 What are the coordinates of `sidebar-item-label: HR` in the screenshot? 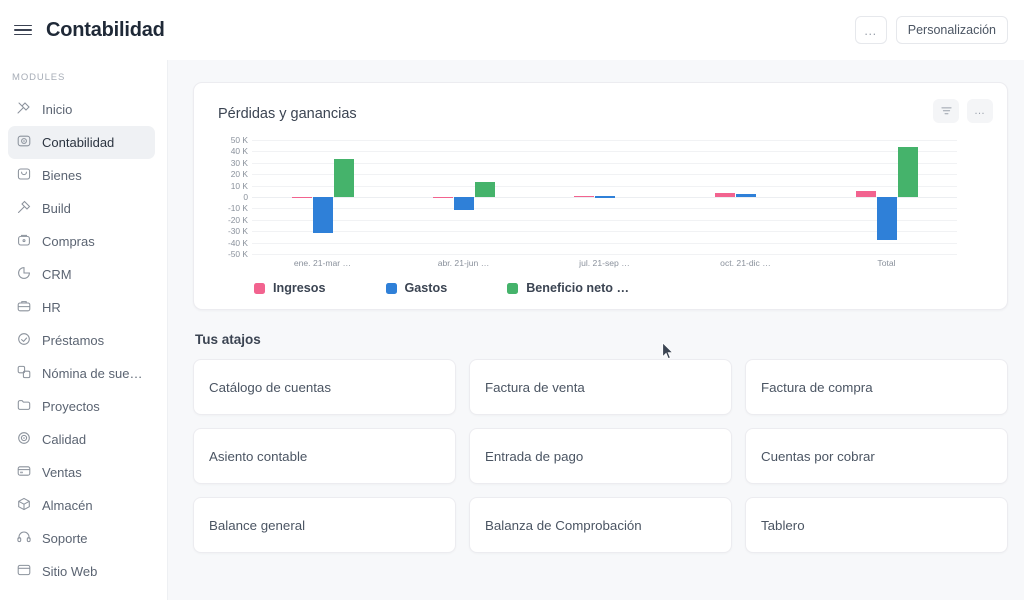 It's located at (51, 307).